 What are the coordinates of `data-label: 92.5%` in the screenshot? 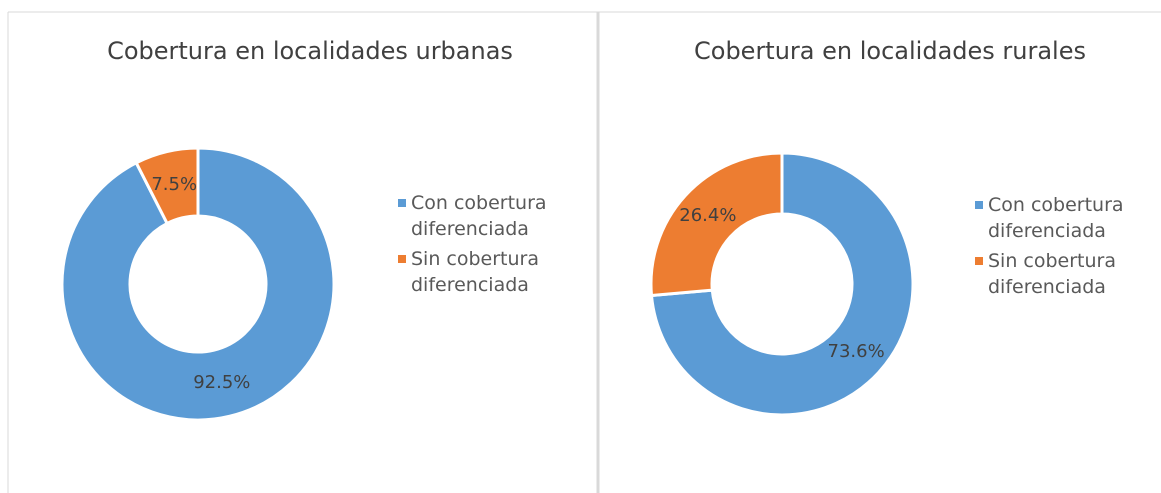 It's located at (221, 382).